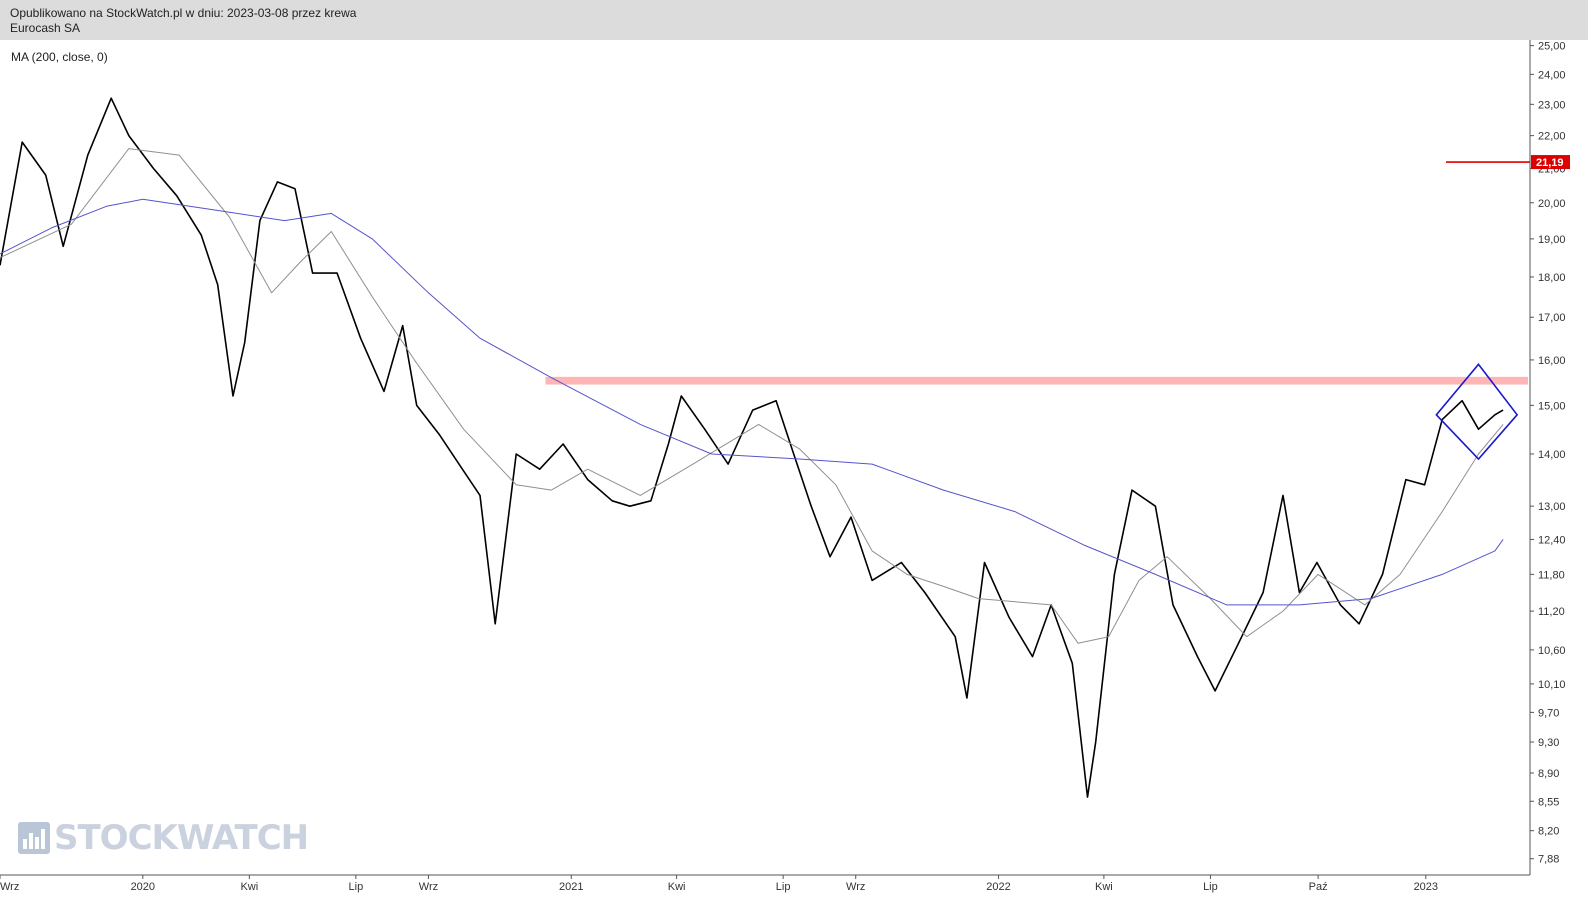 The image size is (1588, 904). Describe the element at coordinates (1552, 406) in the screenshot. I see `y-tick-label: 15,00` at that location.